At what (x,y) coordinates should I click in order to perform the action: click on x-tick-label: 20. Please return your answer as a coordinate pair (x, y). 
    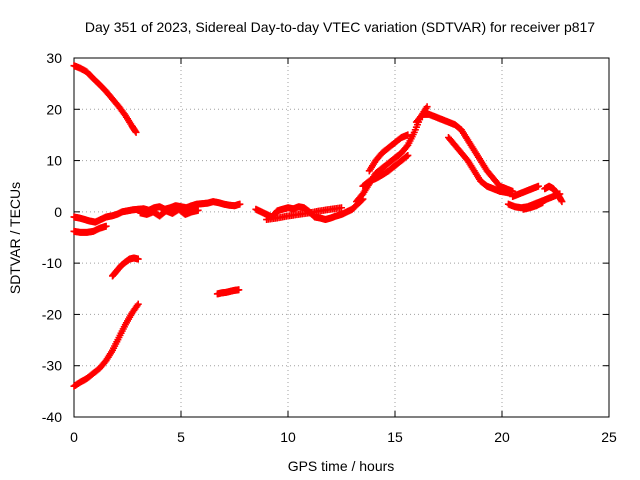
    Looking at the image, I should click on (502, 437).